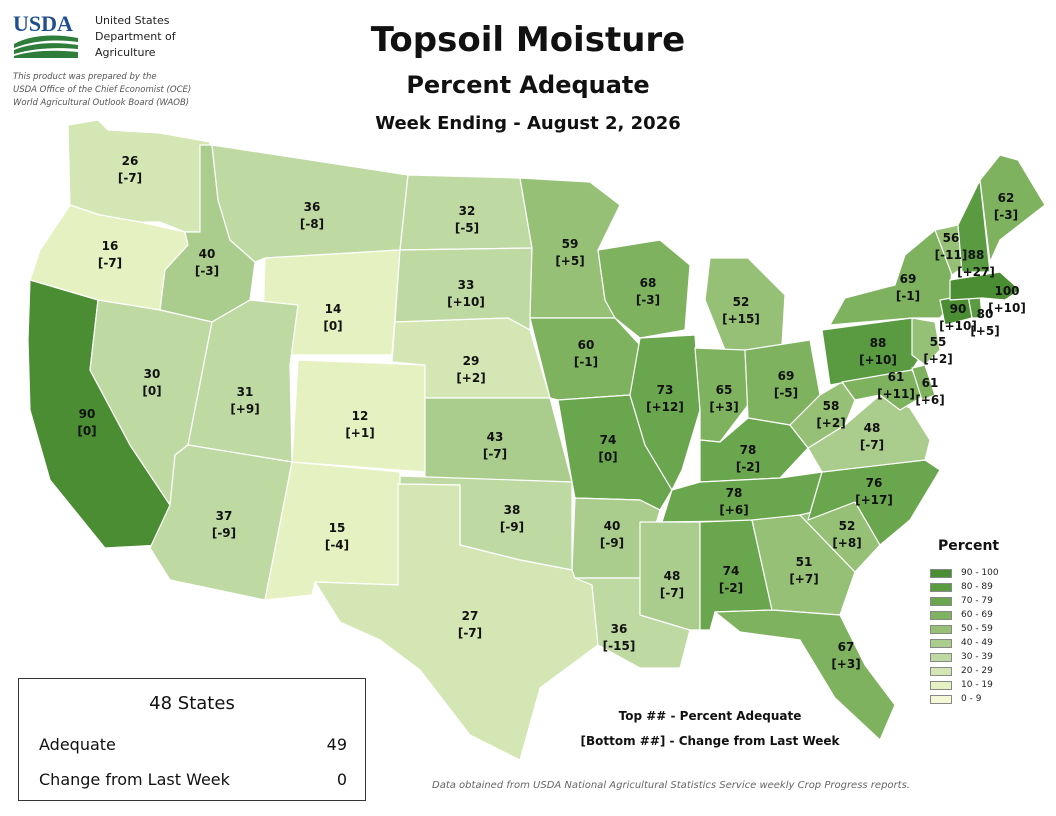 Image resolution: width=1056 pixels, height=816 pixels. What do you see at coordinates (786, 376) in the screenshot?
I see `state-oh-percent: 69` at bounding box center [786, 376].